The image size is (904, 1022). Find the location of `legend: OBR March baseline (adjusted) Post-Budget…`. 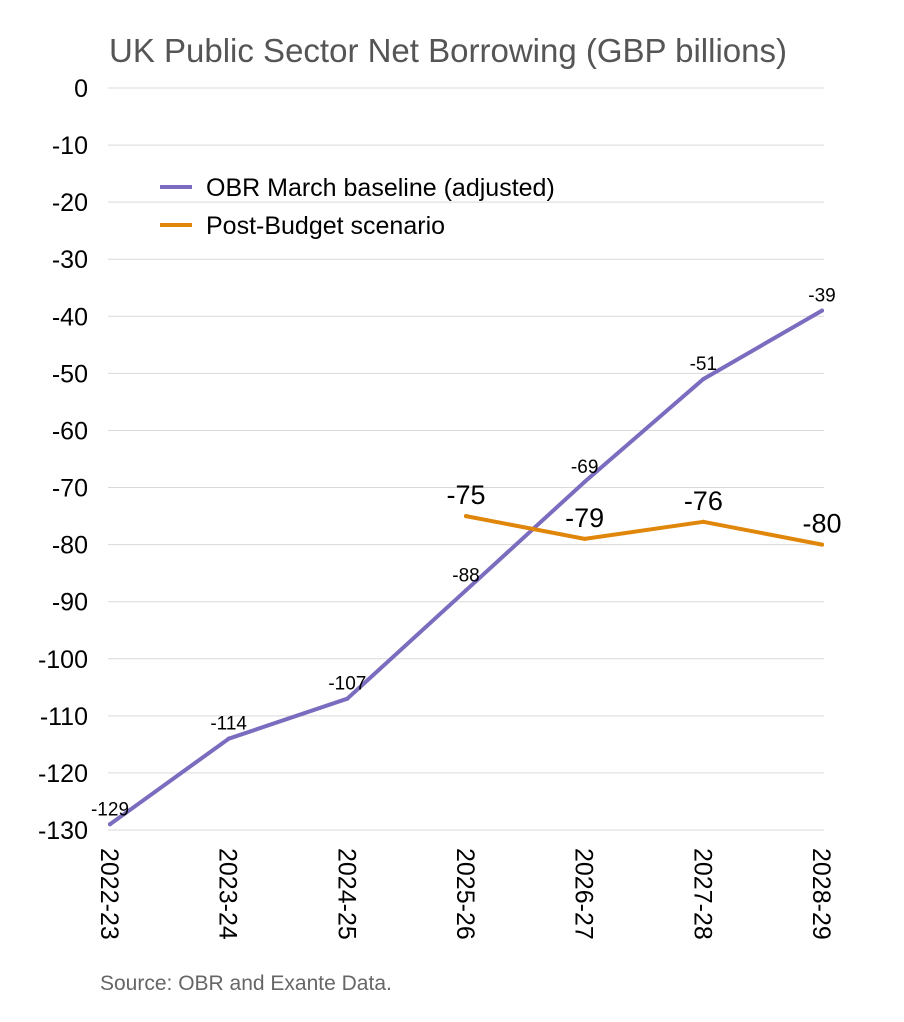

legend: OBR March baseline (adjusted) Post-Budget… is located at coordinates (357, 207).